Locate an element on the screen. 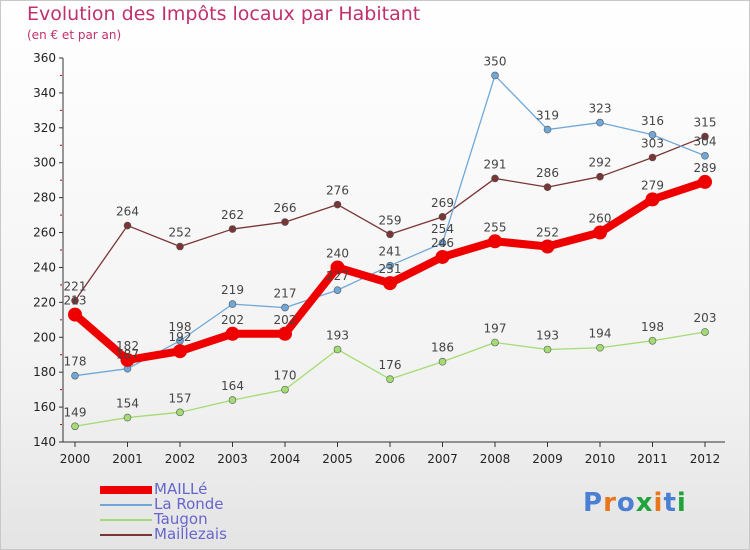 The height and width of the screenshot is (550, 750). x-tick-label: 2007 is located at coordinates (442, 459).